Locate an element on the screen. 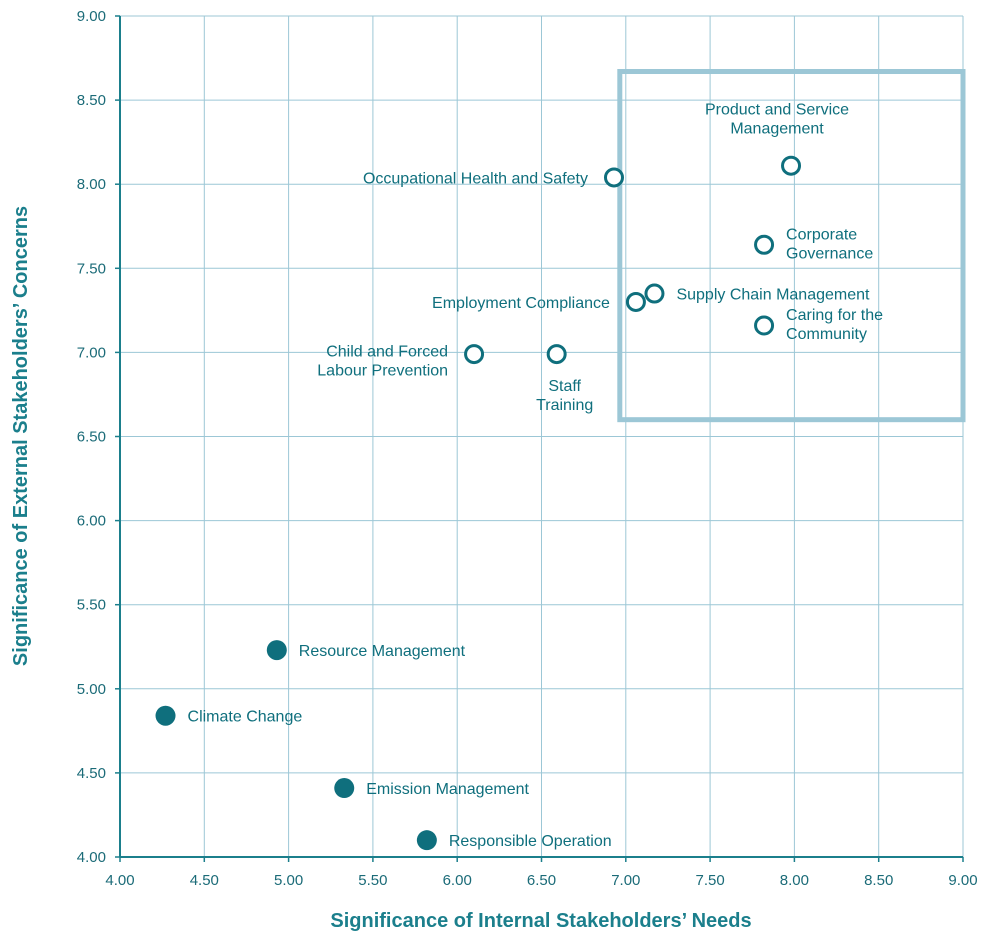 Image resolution: width=985 pixels, height=941 pixels. x-tick-label: 5.50 is located at coordinates (372, 880).